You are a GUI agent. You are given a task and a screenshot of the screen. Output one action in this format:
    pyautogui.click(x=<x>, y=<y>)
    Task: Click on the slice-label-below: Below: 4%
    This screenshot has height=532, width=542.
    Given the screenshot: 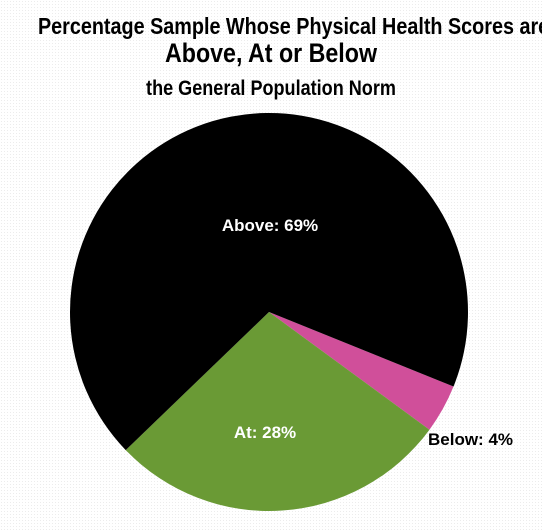 What is the action you would take?
    pyautogui.click(x=470, y=439)
    